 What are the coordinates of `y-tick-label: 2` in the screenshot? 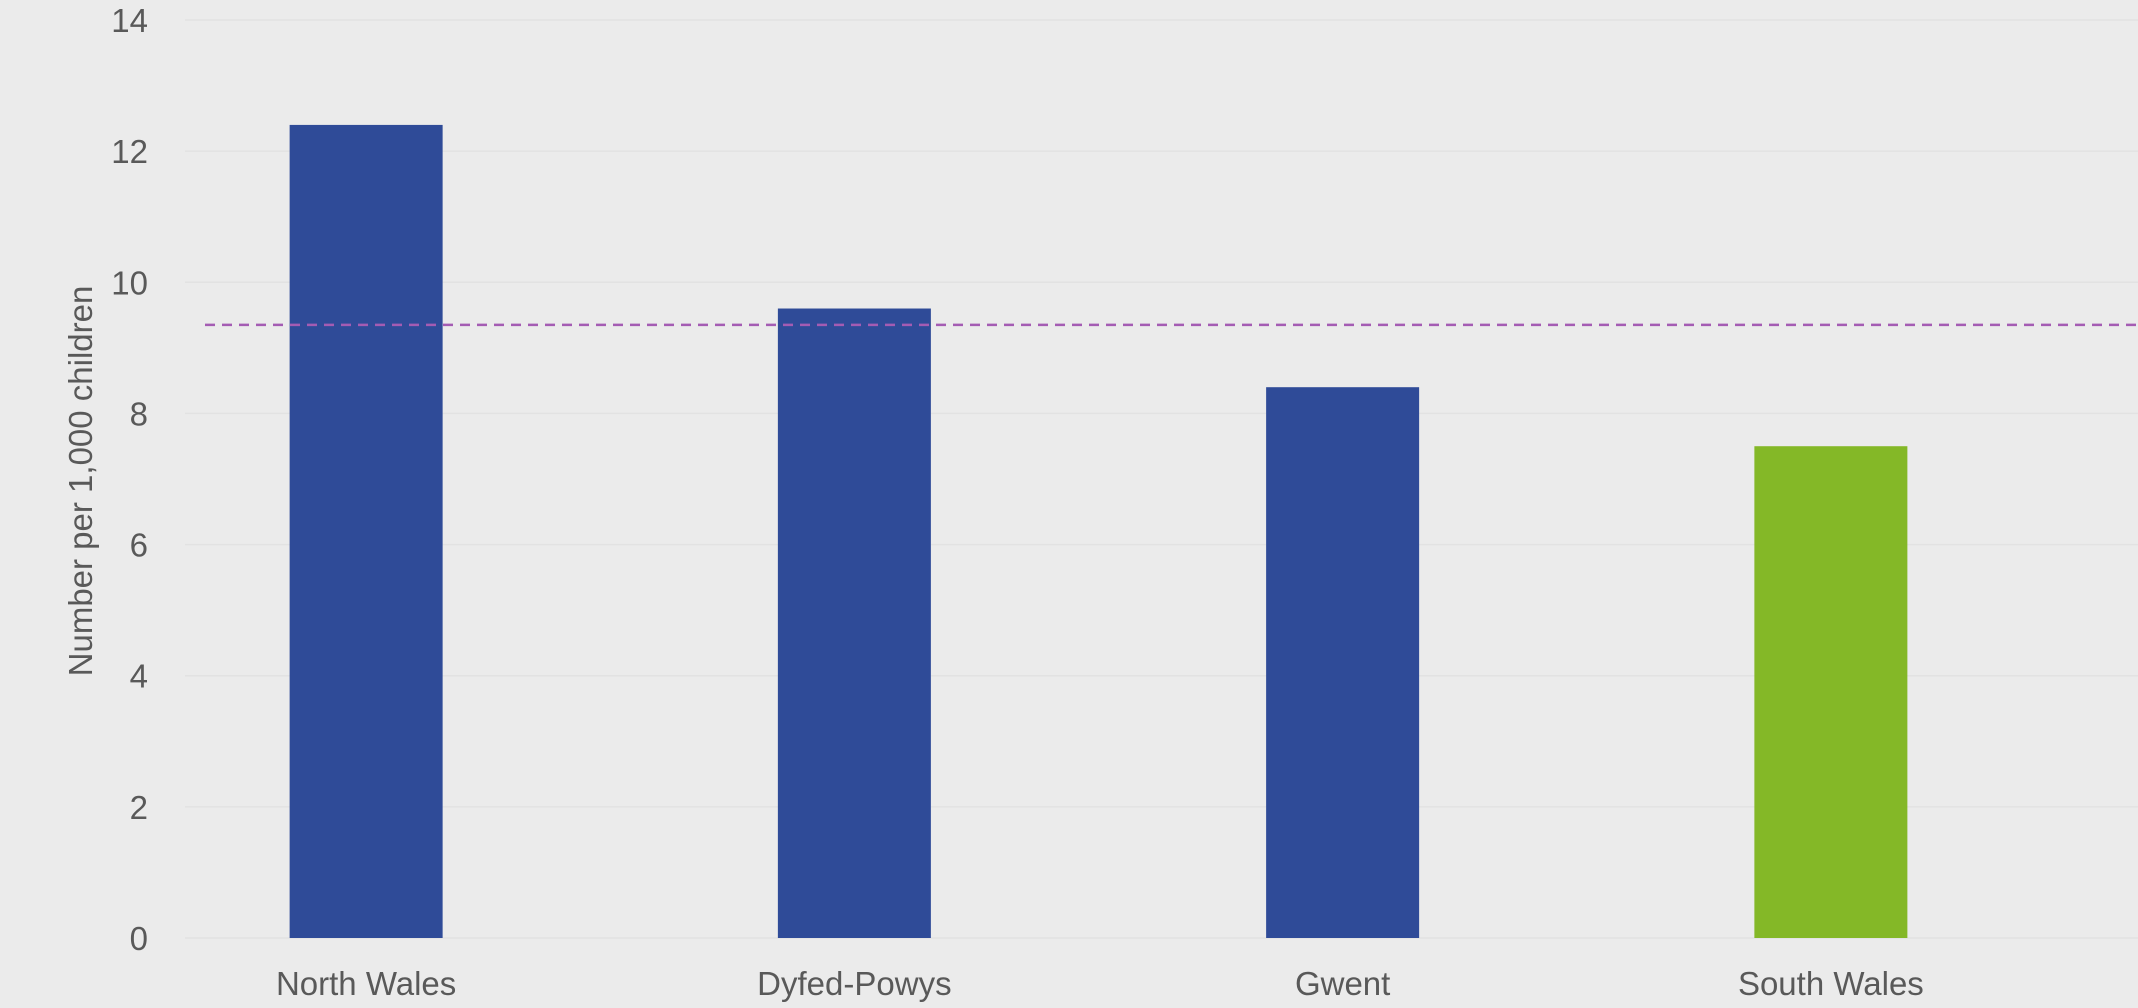 It's located at (139, 807).